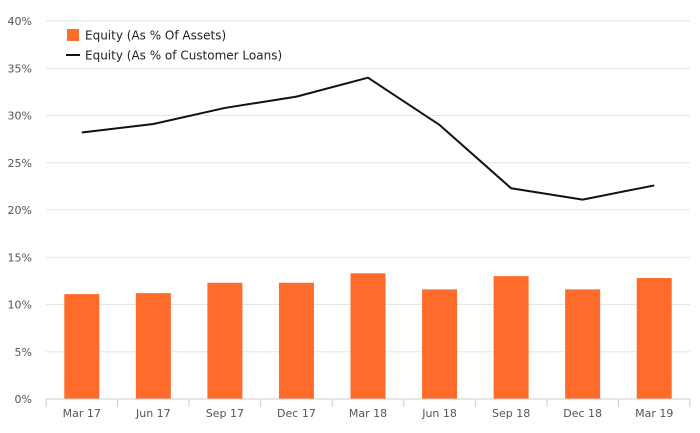 Image resolution: width=700 pixels, height=433 pixels. What do you see at coordinates (439, 413) in the screenshot?
I see `x-tick-label: Jun 18` at bounding box center [439, 413].